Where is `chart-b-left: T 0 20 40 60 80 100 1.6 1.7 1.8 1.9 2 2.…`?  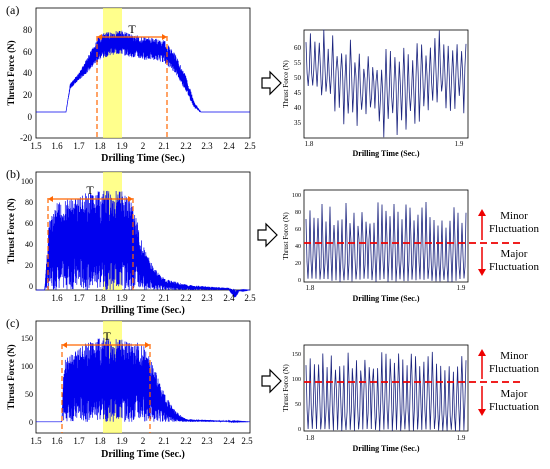
chart-b-left: T 0 20 40 60 80 100 1.6 1.7 1.8 1.9 2 2.… is located at coordinates (131, 243).